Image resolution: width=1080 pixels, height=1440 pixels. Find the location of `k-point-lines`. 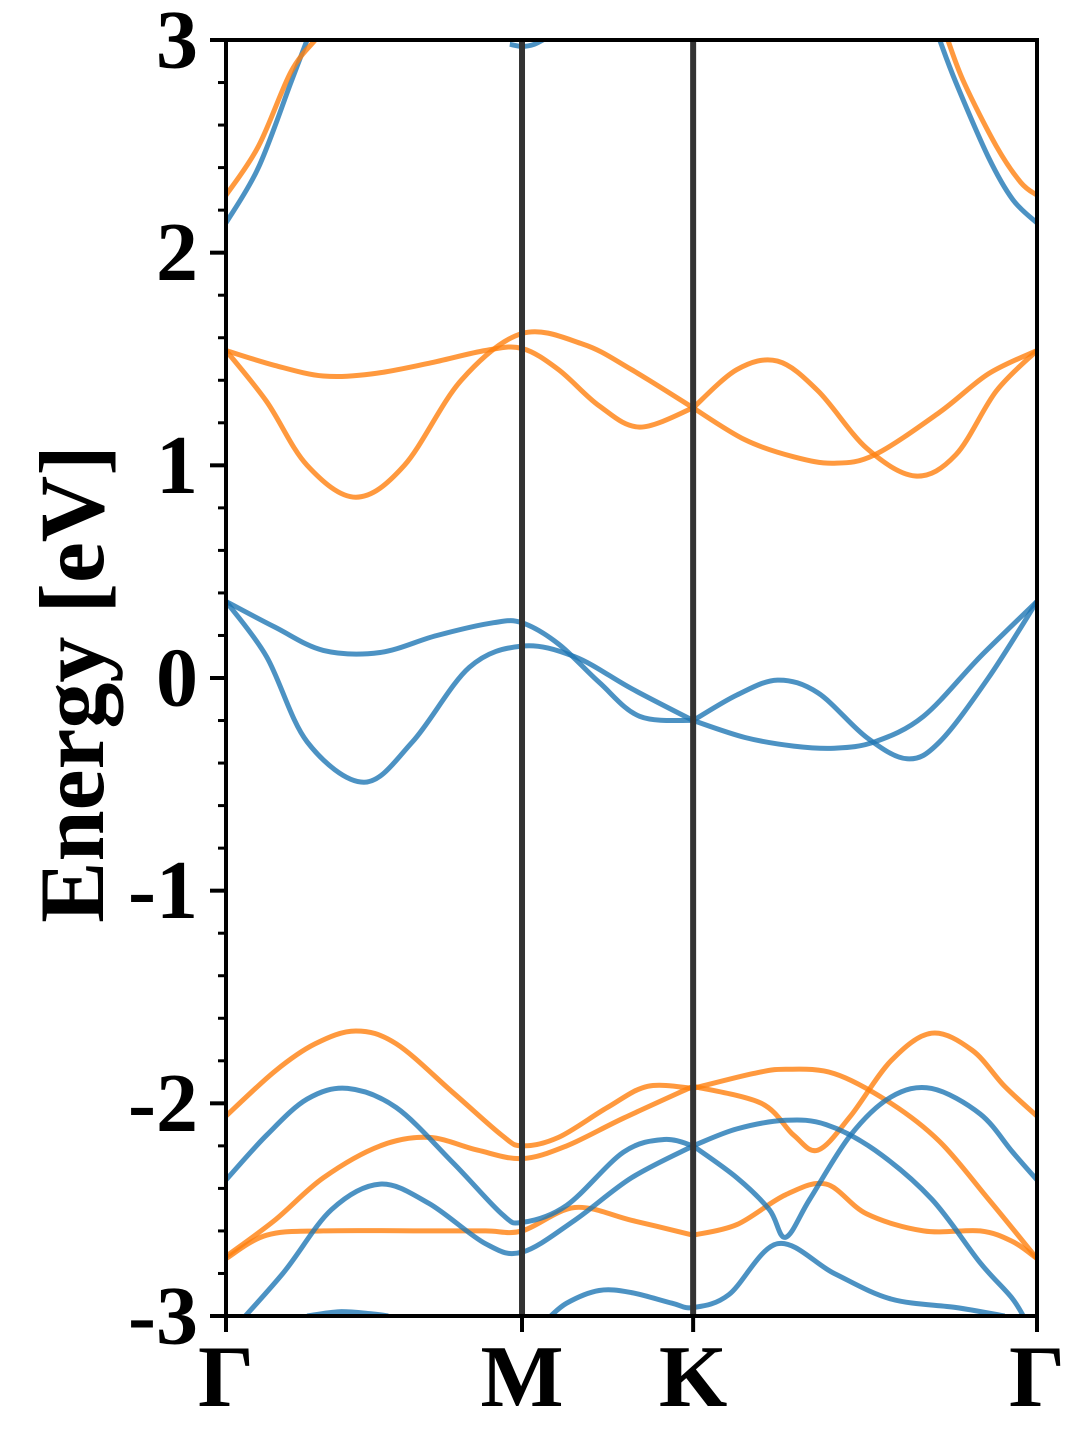

k-point-lines is located at coordinates (608, 678).